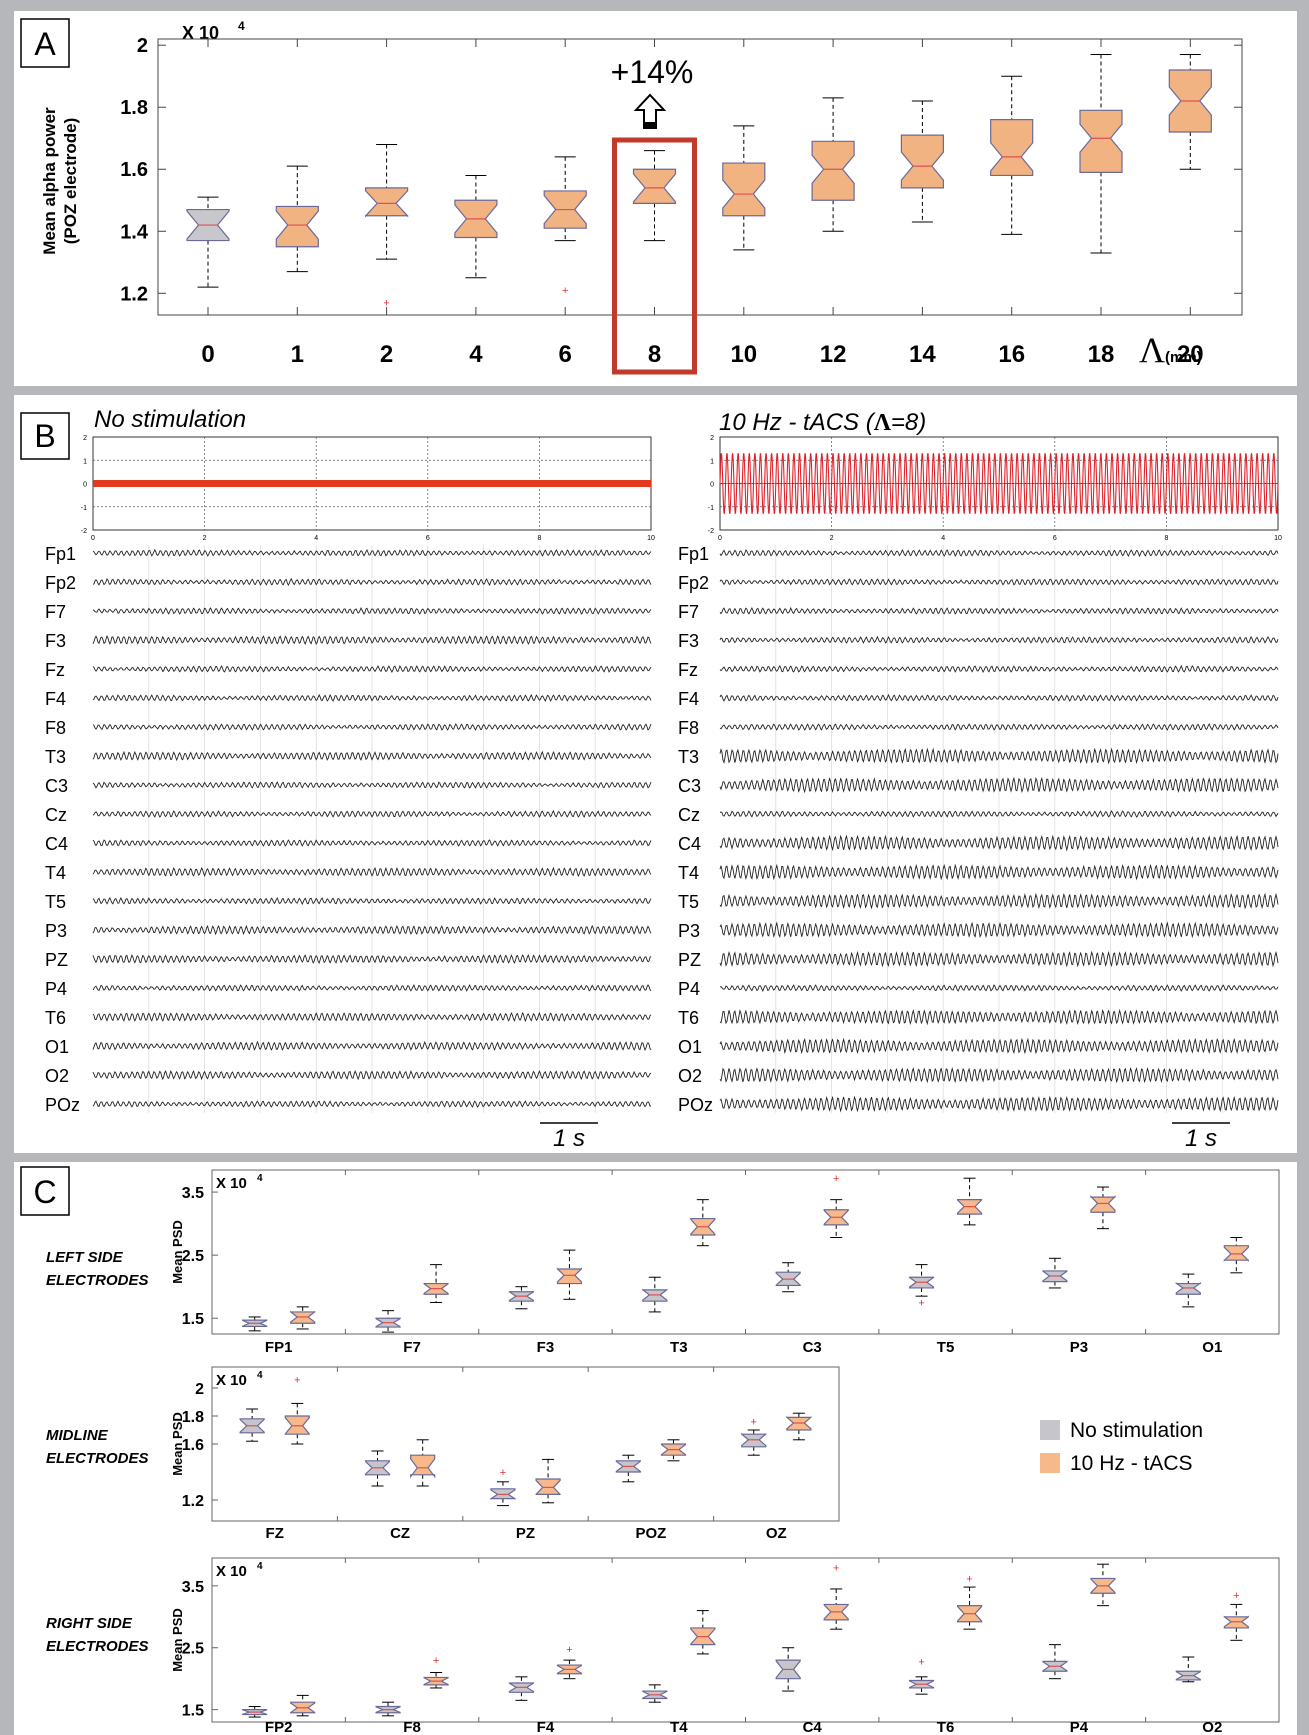  Describe the element at coordinates (812, 1347) in the screenshot. I see `left-side-xtick-label-C3: C3` at that location.